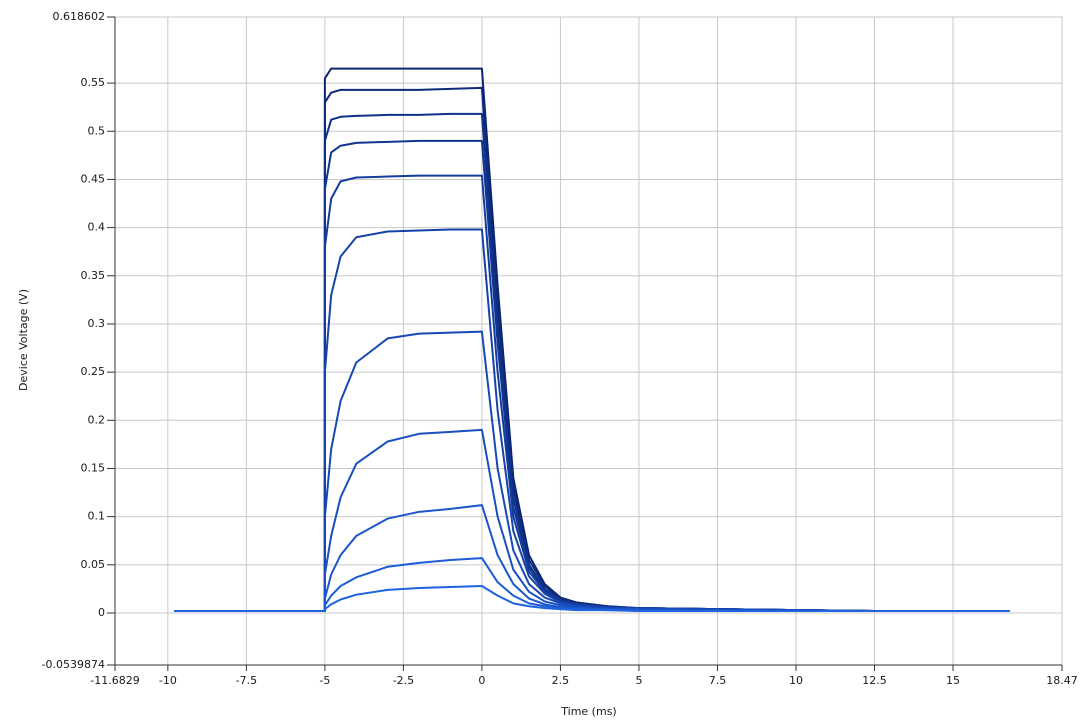  What do you see at coordinates (588, 711) in the screenshot?
I see `x-axis-label: Time (ms)` at bounding box center [588, 711].